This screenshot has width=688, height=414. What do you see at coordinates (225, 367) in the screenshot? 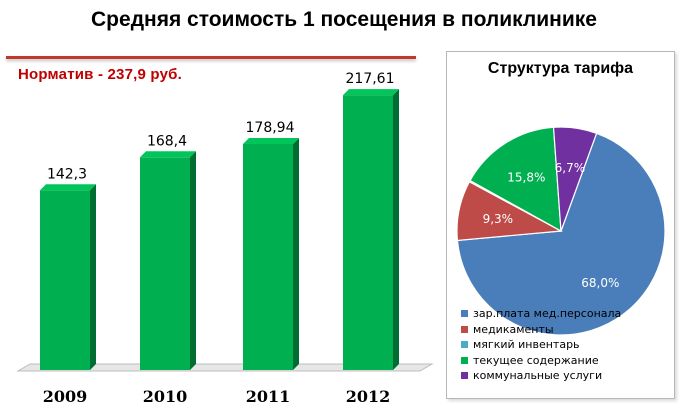
I see `bar-floor` at bounding box center [225, 367].